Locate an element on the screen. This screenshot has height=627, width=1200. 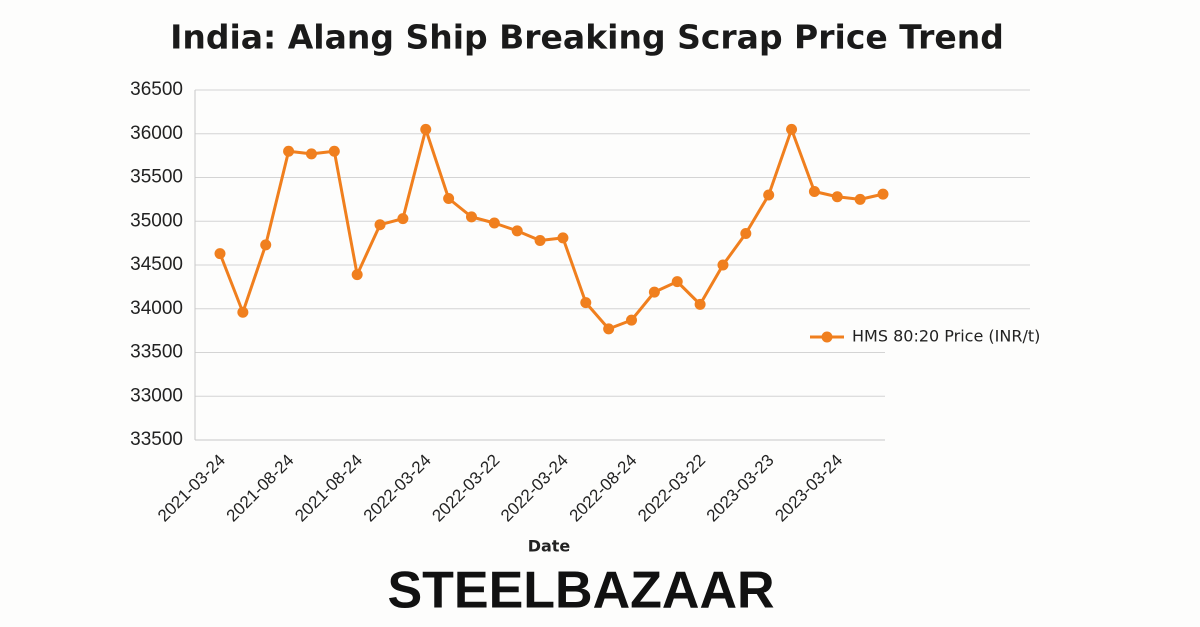
y-tick-label: 36000 is located at coordinates (156, 133).